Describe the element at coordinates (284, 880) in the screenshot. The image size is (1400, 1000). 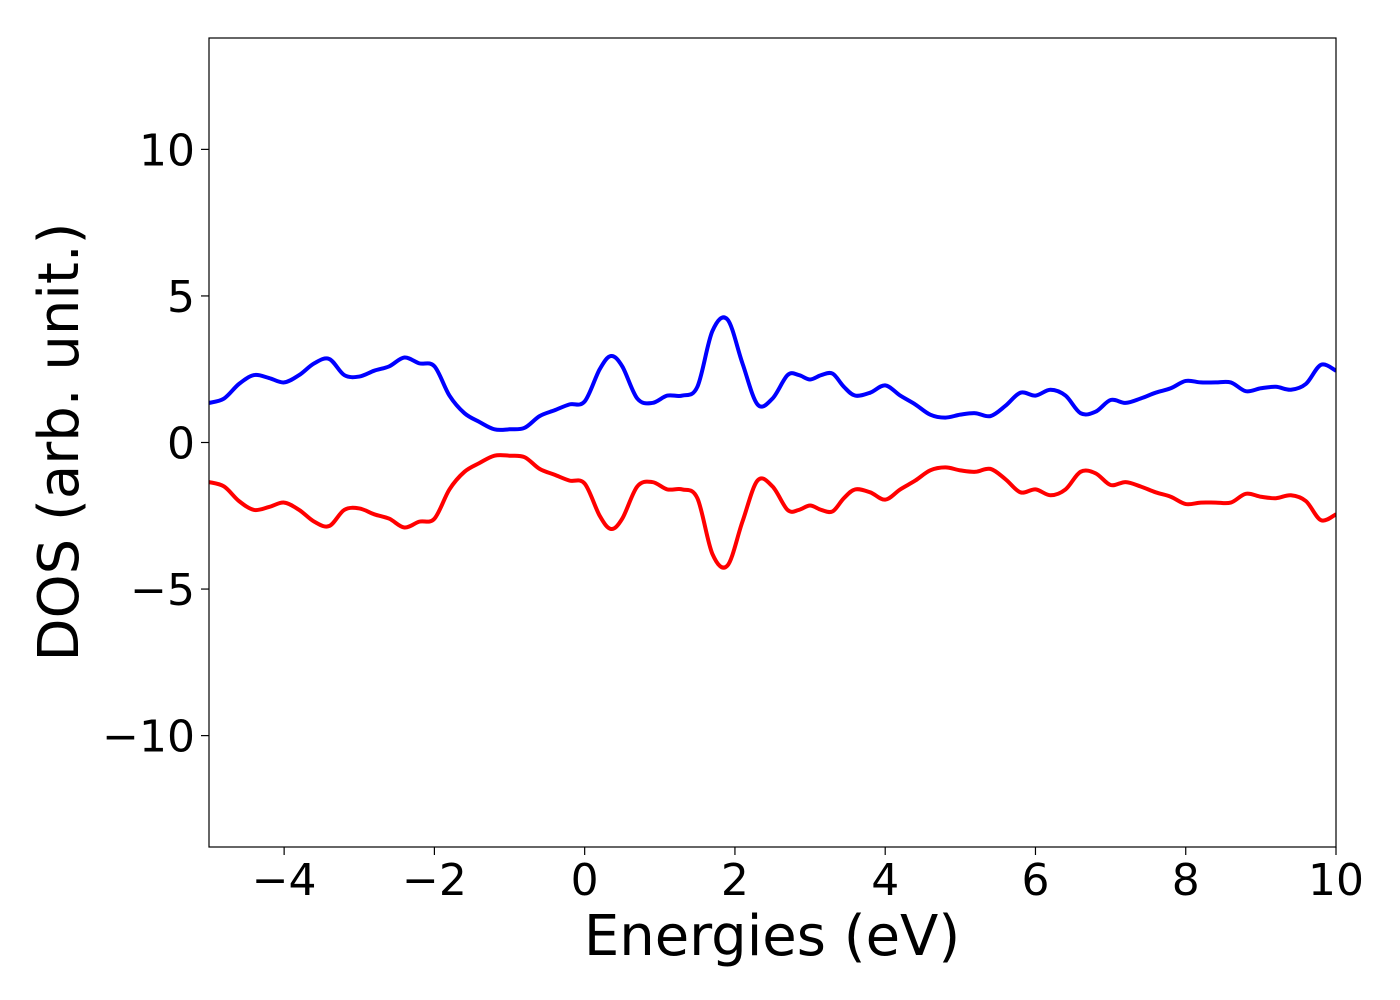
I see `x-tick-label: −4` at that location.